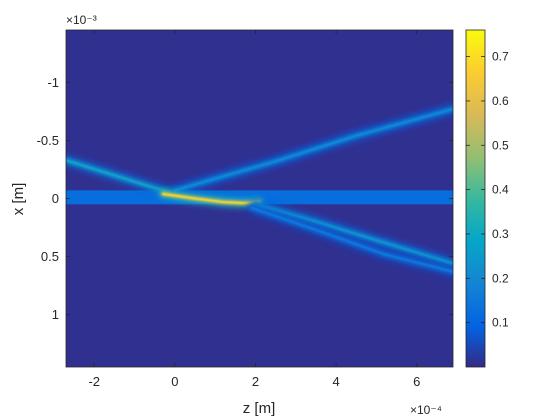 The image size is (560, 420). Describe the element at coordinates (18, 199) in the screenshot. I see `y-axis-label: x [m]` at that location.